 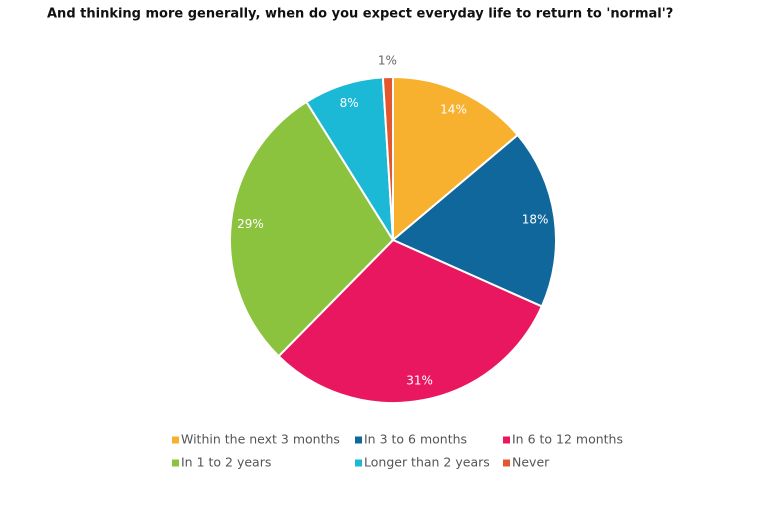 What do you see at coordinates (427, 462) in the screenshot?
I see `legend-label: Longer than 2 years` at bounding box center [427, 462].